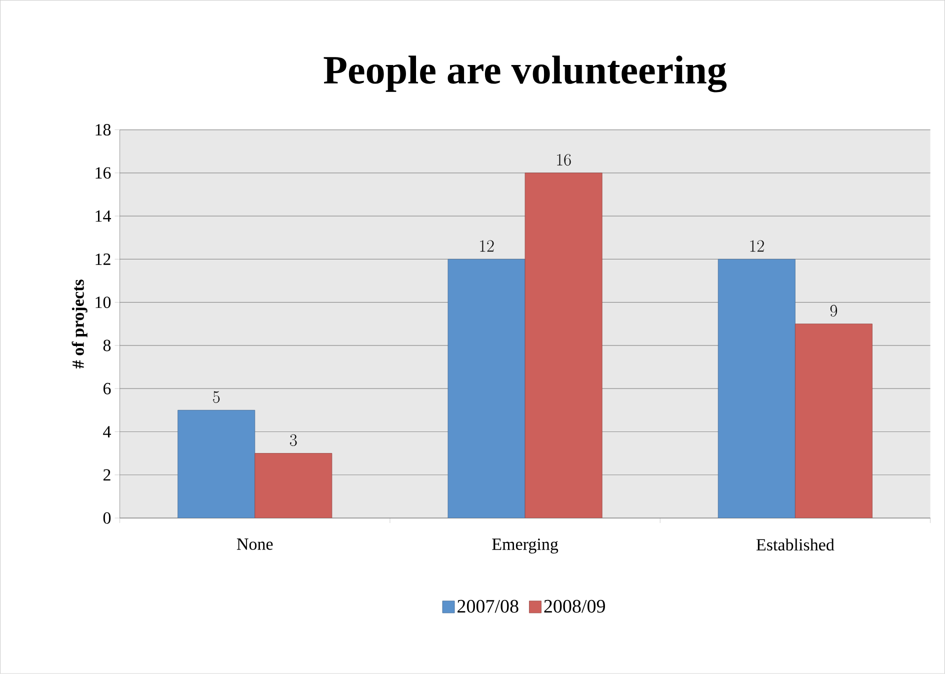 This screenshot has height=674, width=945. What do you see at coordinates (834, 311) in the screenshot?
I see `data-label: 9` at bounding box center [834, 311].